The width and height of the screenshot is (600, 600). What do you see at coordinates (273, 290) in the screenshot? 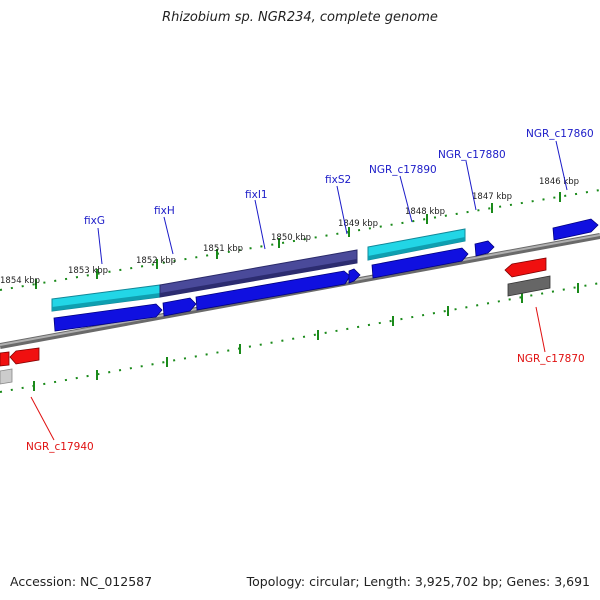
I see `gene-arrow-fixI1` at bounding box center [273, 290].